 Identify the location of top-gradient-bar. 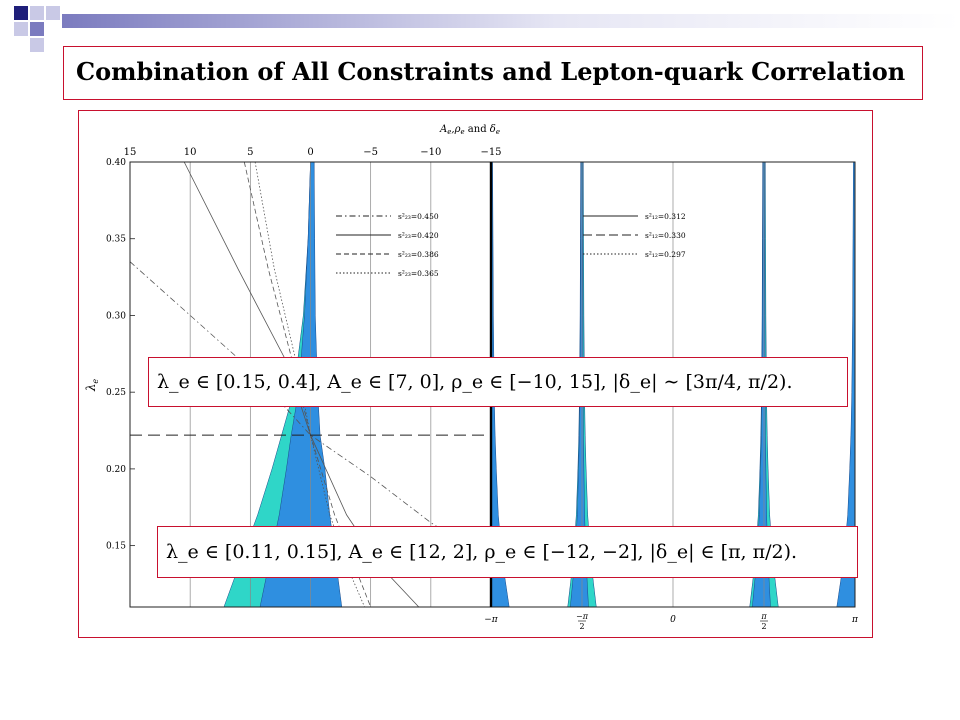
(511, 21).